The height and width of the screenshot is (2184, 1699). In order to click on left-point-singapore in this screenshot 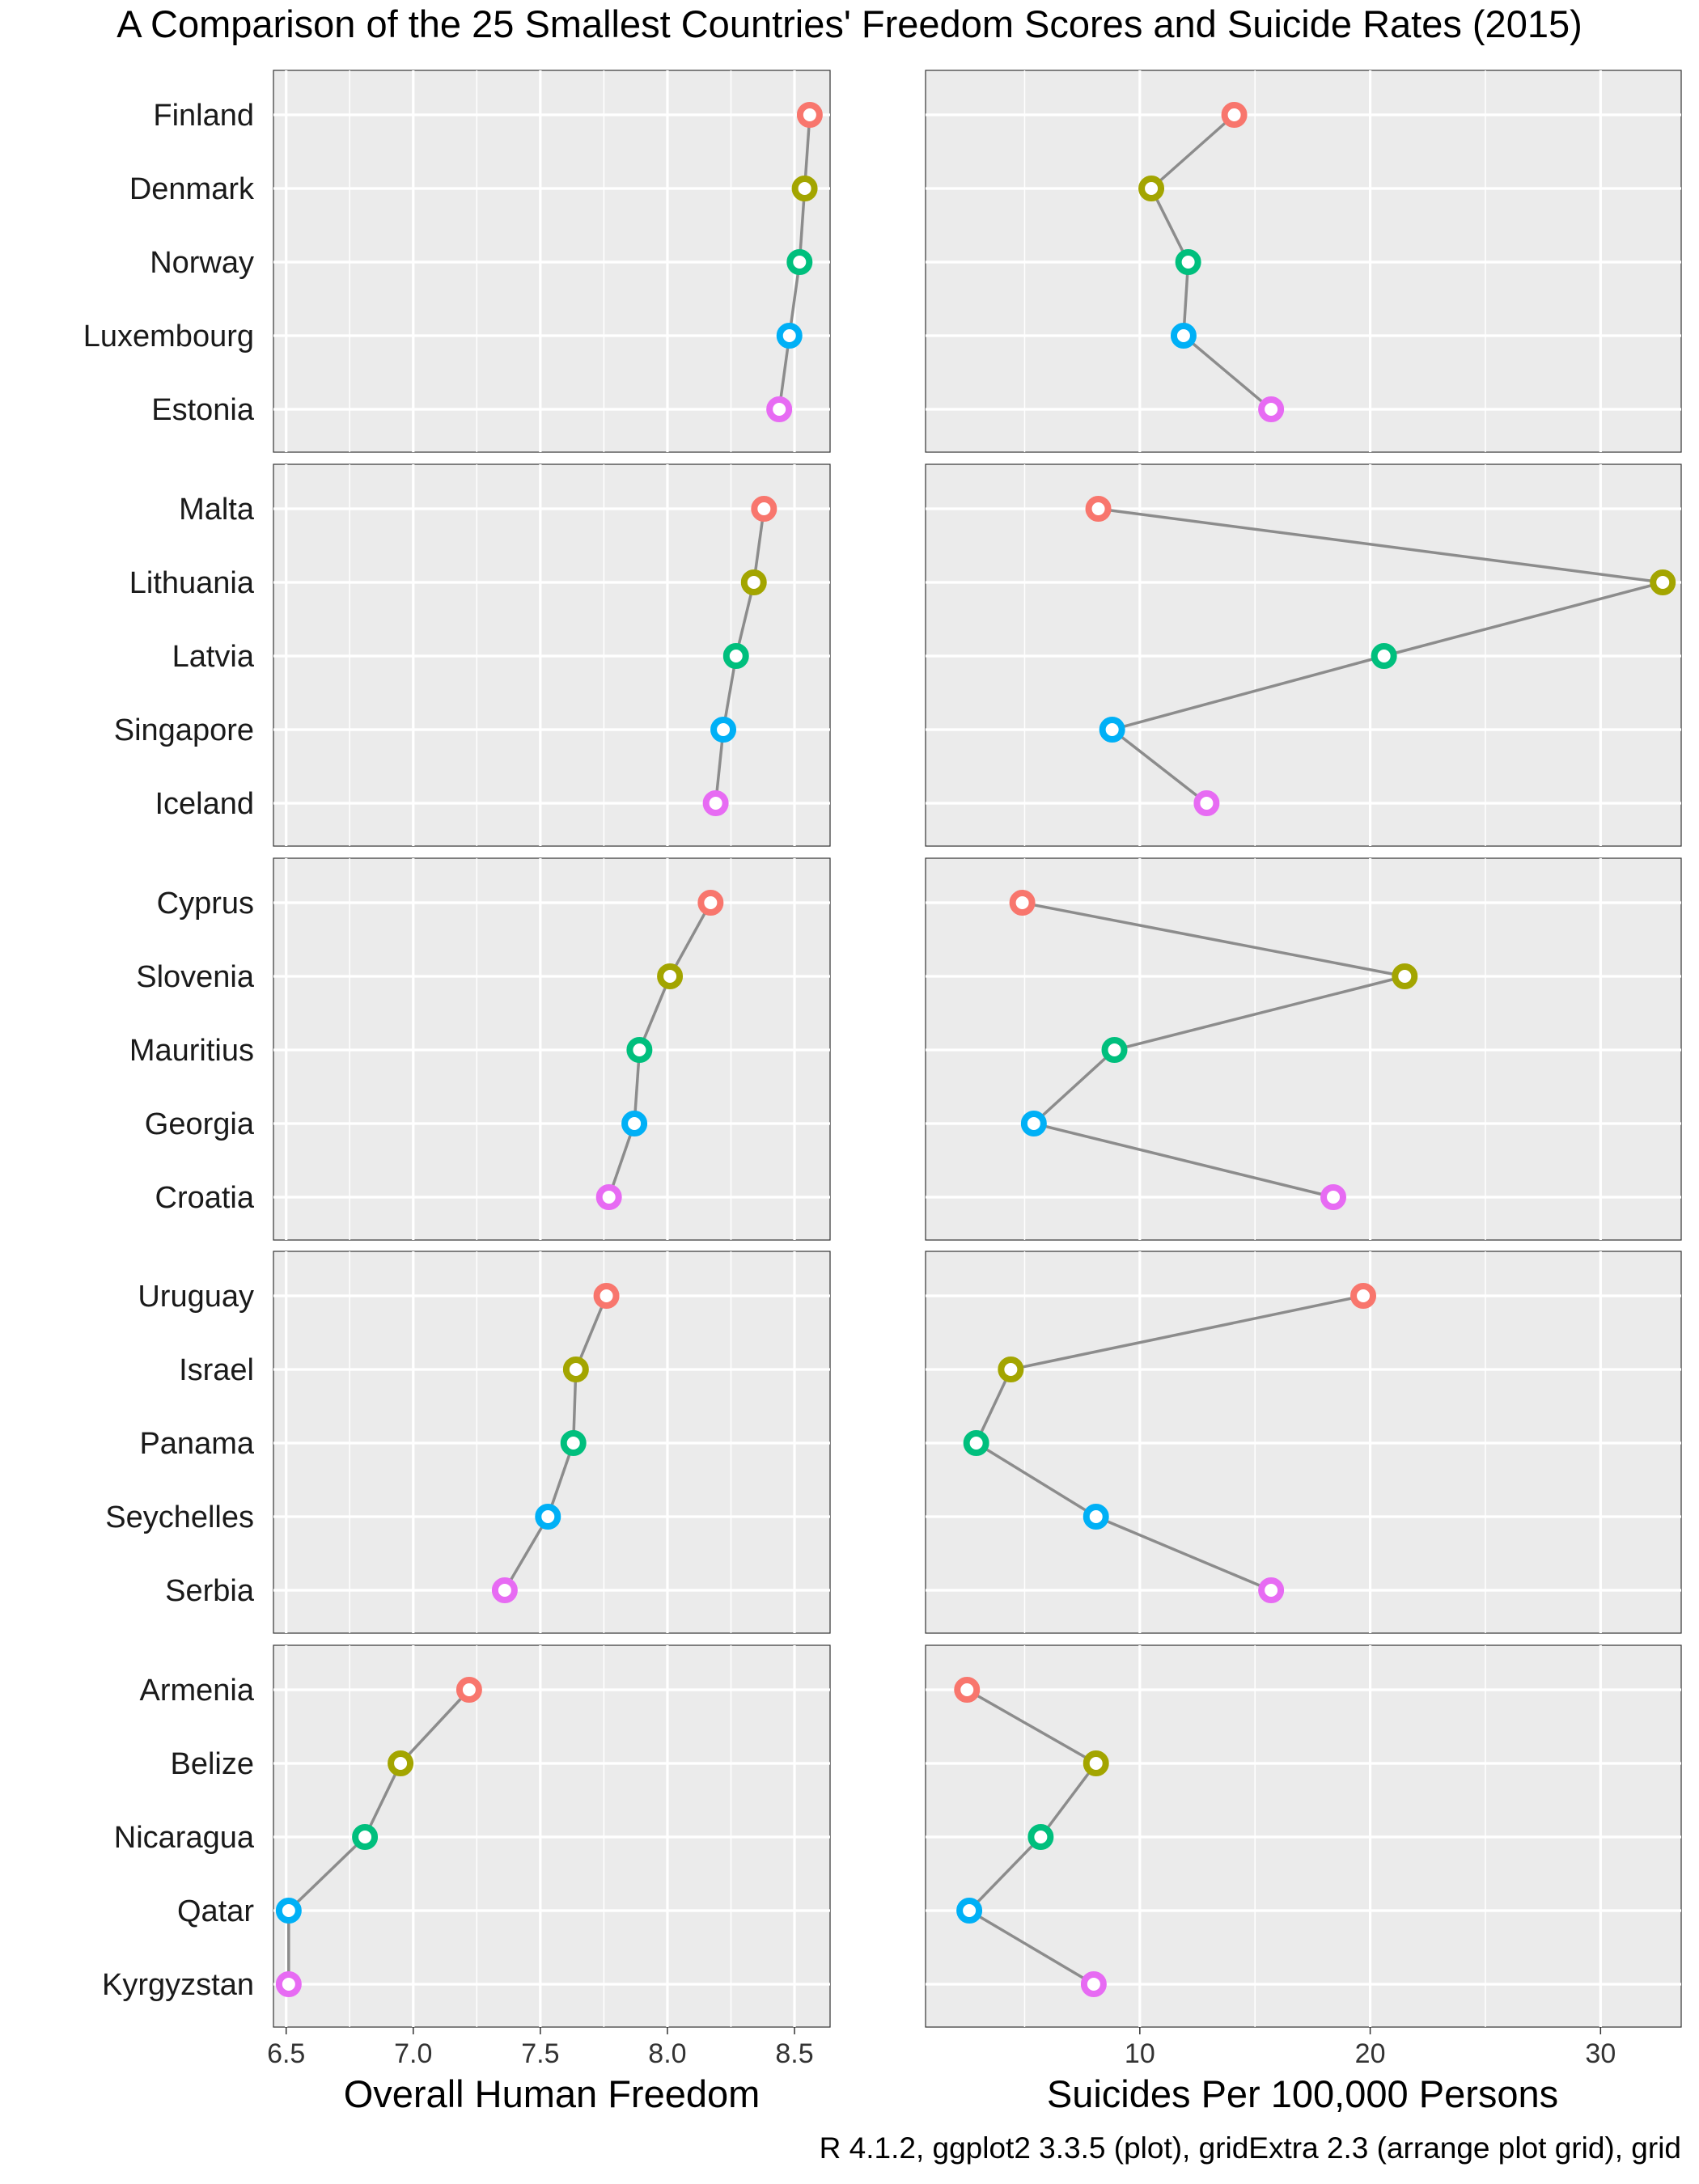, I will do `click(723, 730)`.